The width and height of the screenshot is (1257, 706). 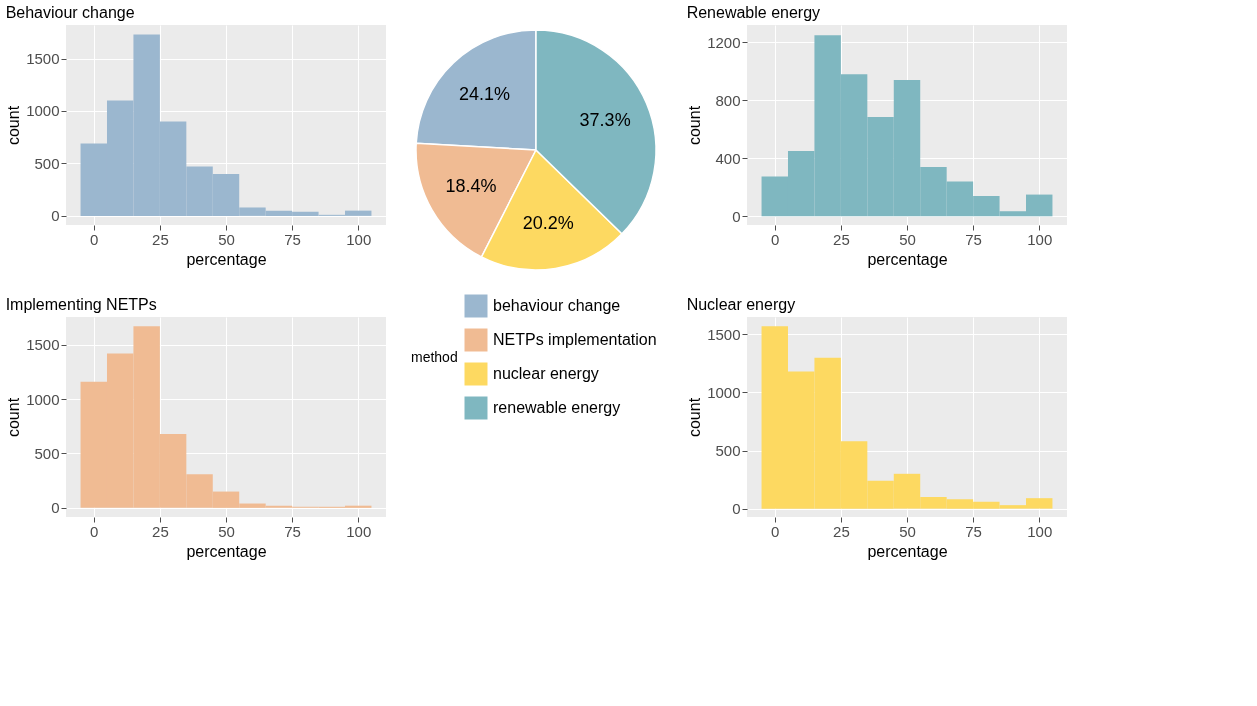 I want to click on y-tick-label: 800, so click(x=728, y=100).